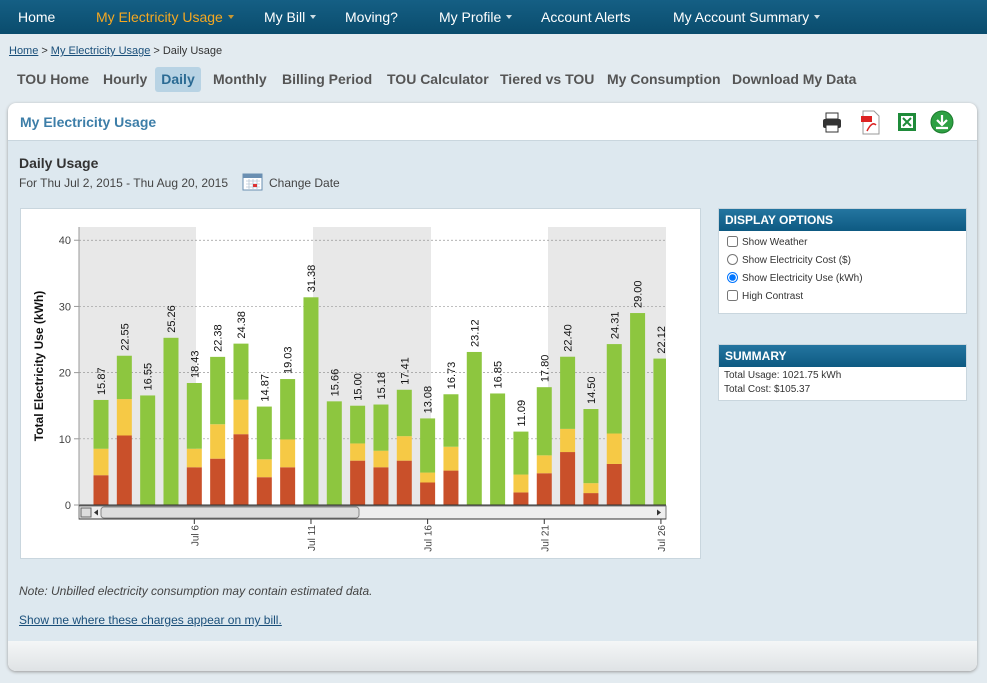  What do you see at coordinates (125, 79) in the screenshot?
I see `tab: Hourly` at bounding box center [125, 79].